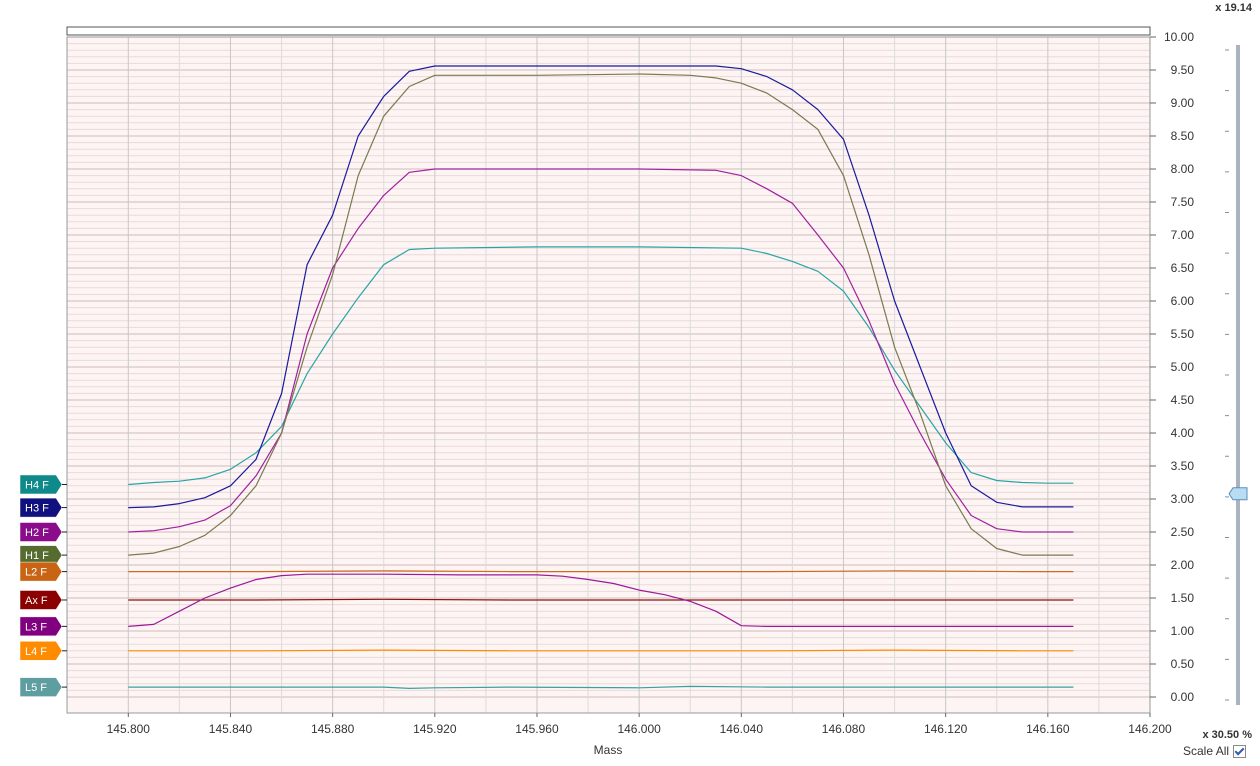 The width and height of the screenshot is (1260, 766). I want to click on series-tag-label: Ax F, so click(36, 601).